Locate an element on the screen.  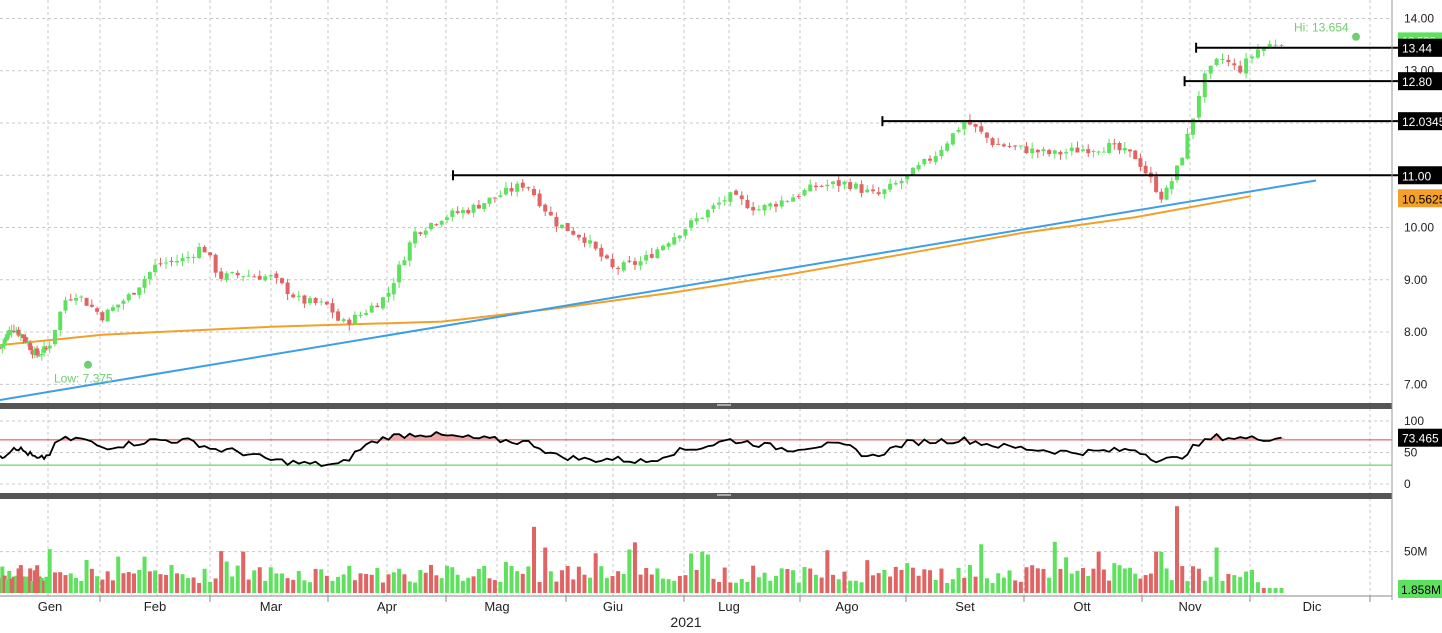
level-badge is located at coordinates (1420, 81).